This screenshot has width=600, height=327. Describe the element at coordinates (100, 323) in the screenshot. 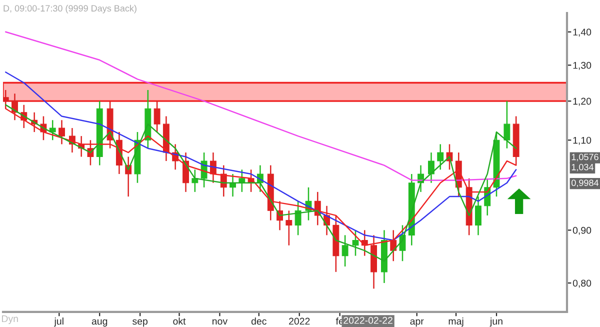

I see `x-tick-label: aug` at that location.